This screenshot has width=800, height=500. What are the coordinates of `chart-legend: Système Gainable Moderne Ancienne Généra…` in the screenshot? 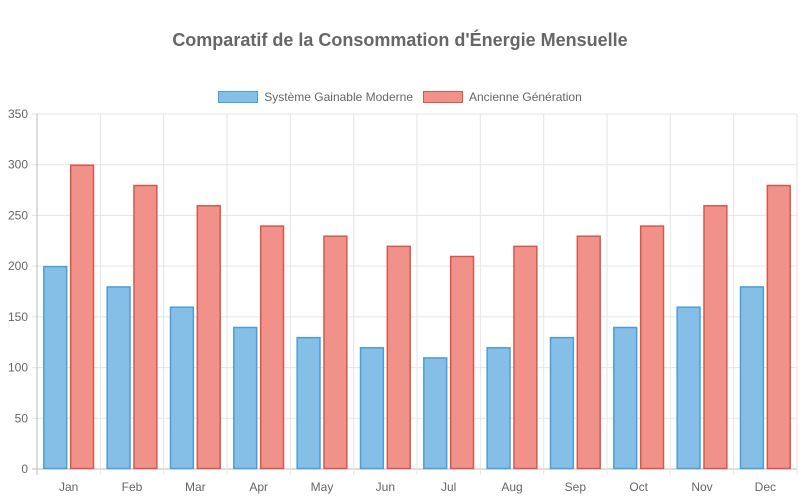 It's located at (400, 97).